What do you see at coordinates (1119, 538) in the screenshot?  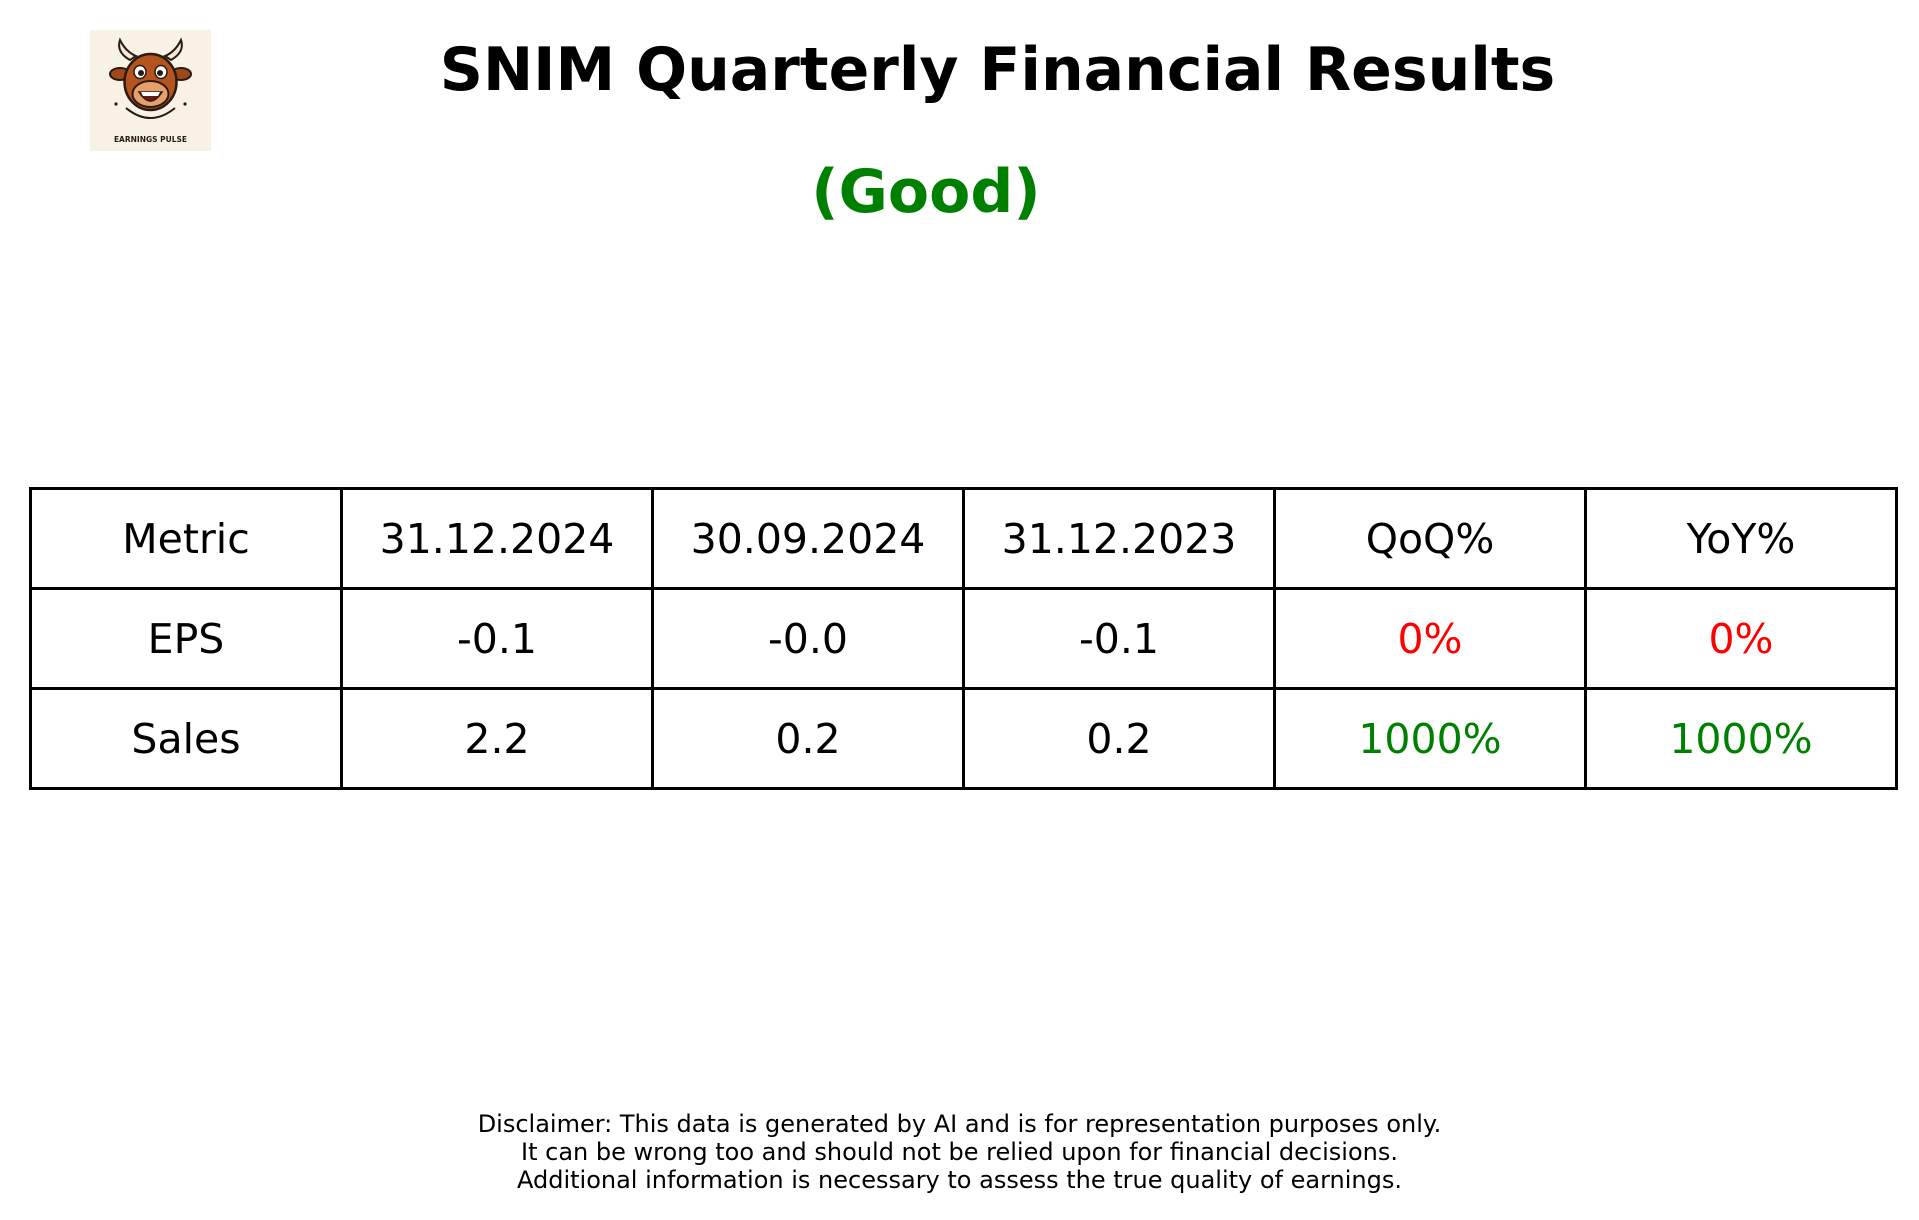 I see `header-cell: 31.12.2023` at bounding box center [1119, 538].